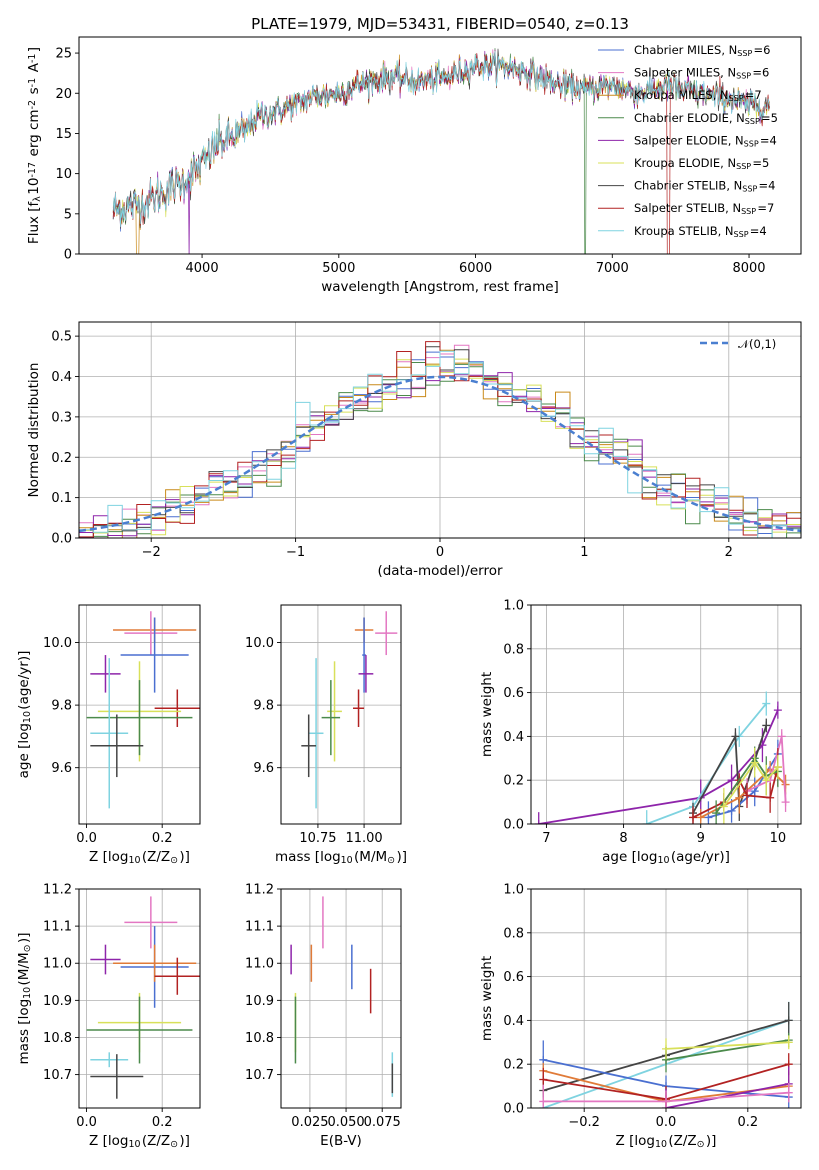 The image size is (819, 1170). Describe the element at coordinates (34, 145) in the screenshot. I see `y-axis-label: Flux [fλ 10-17 erg cm-2 s-1 A-1 ]` at that location.